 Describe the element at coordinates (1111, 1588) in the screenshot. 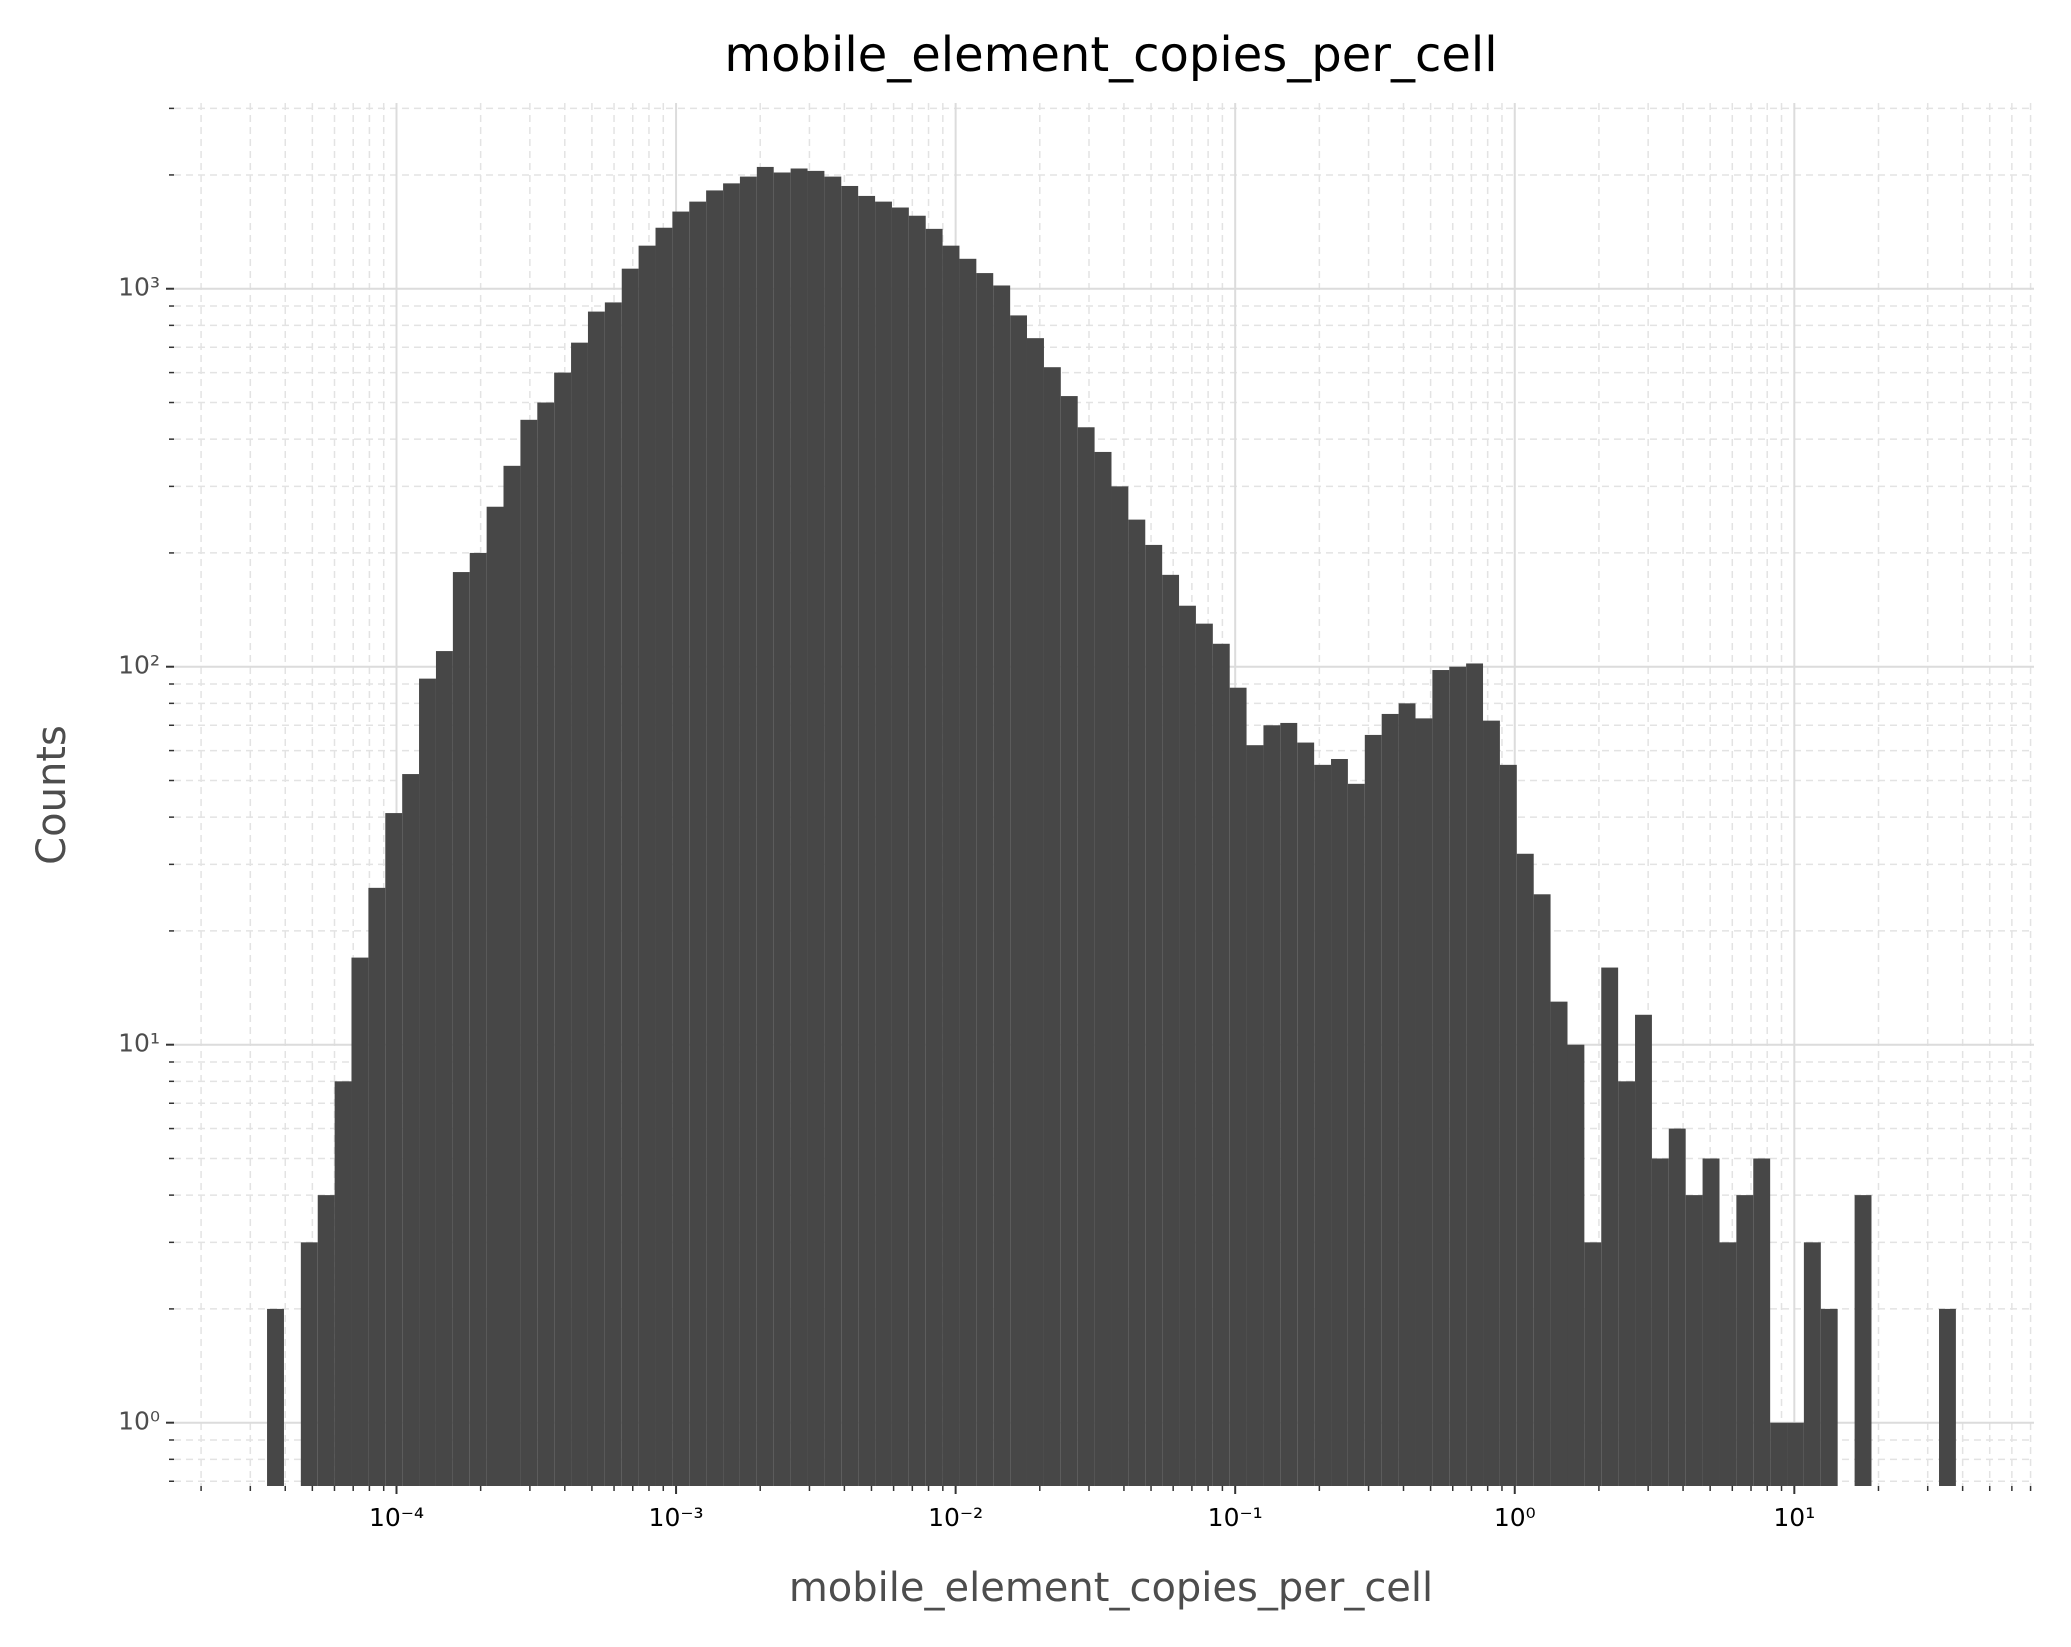

I see `x-axis-label: mobile_element_copies_per_cell` at that location.